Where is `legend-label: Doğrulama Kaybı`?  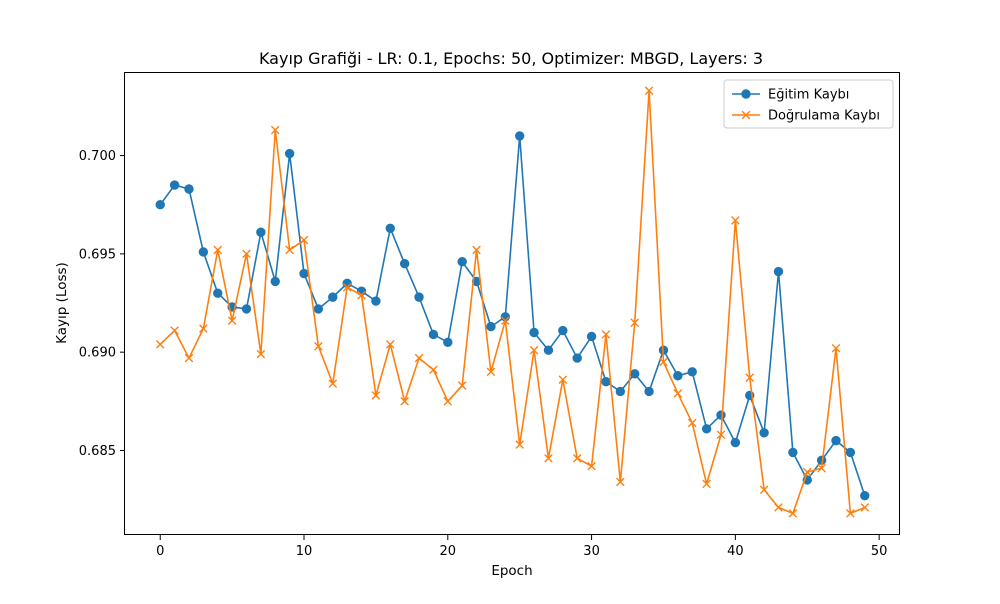 legend-label: Doğrulama Kaybı is located at coordinates (824, 116).